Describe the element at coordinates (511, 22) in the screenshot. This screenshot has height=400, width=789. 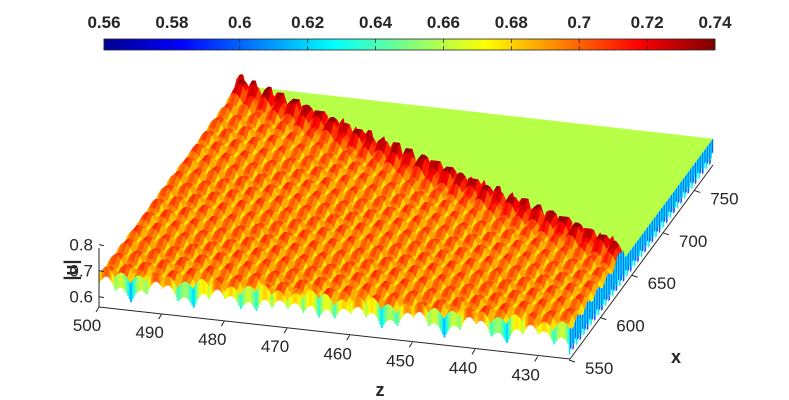
I see `colorbar-tick-label: 0.68` at that location.